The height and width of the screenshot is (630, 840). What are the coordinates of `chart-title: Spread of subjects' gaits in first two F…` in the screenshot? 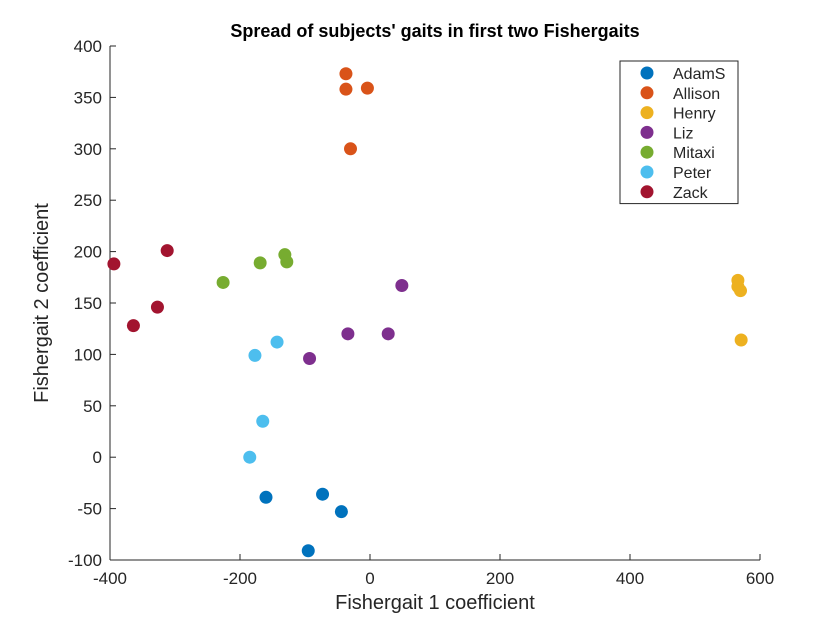 It's located at (434, 31).